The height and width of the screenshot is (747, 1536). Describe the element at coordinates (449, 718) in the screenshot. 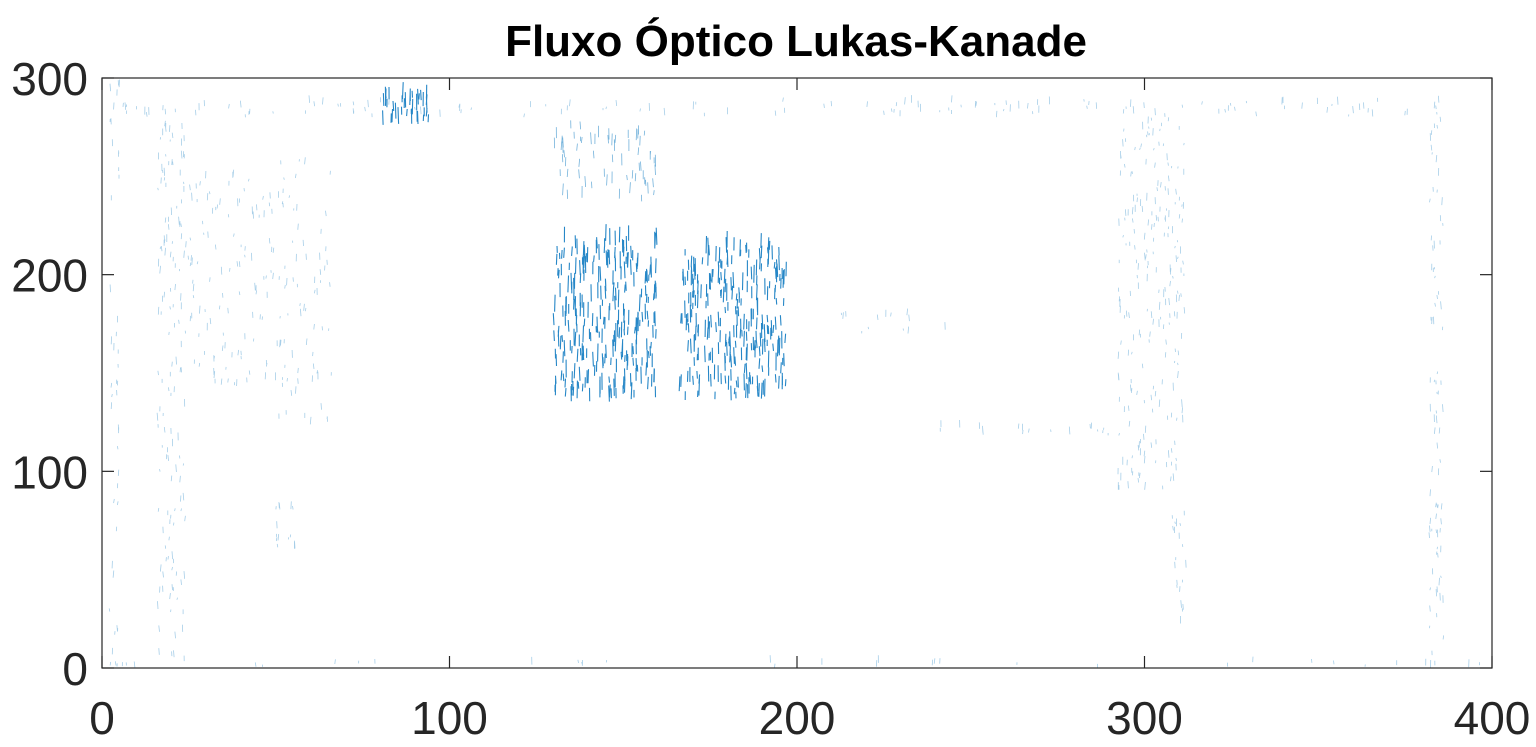

I see `x-tick-label: 100` at that location.